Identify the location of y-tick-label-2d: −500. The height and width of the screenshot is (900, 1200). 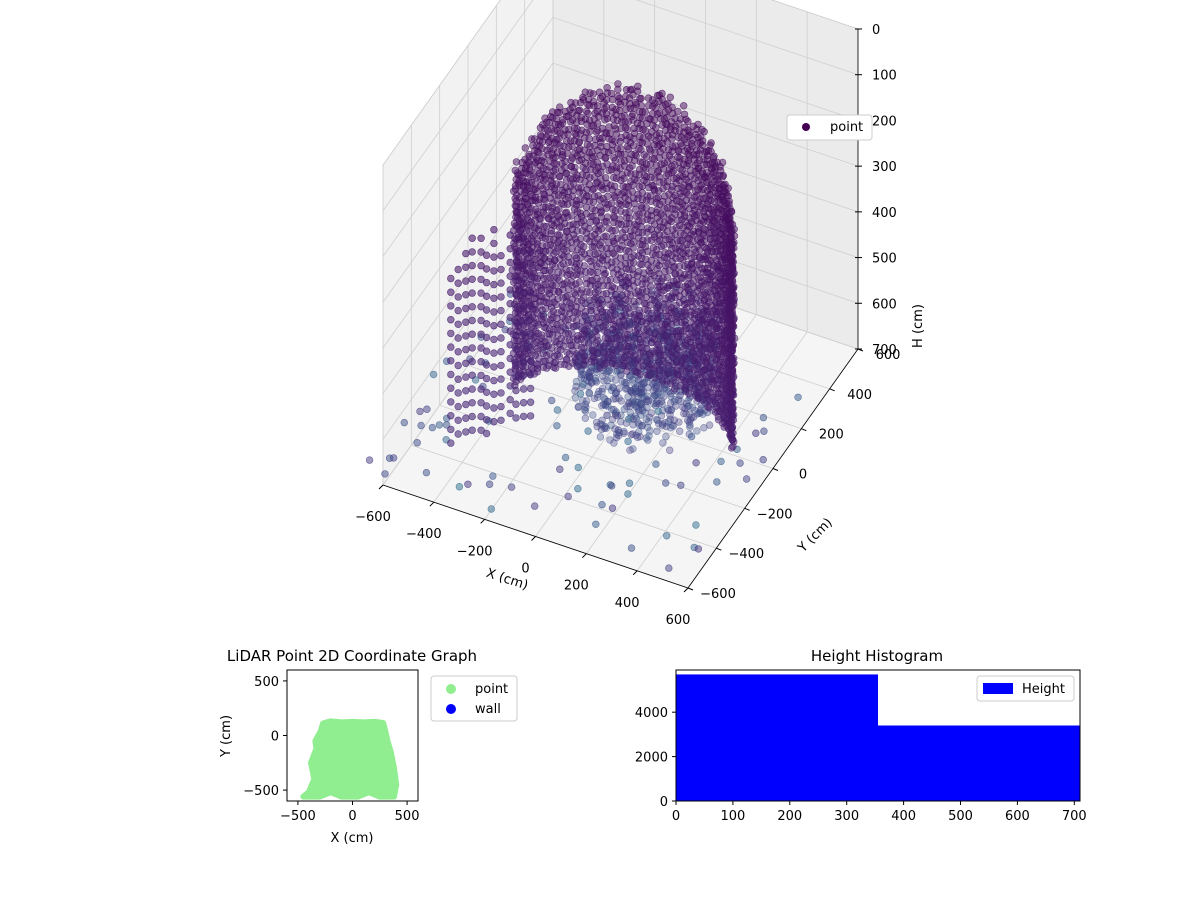
(261, 791).